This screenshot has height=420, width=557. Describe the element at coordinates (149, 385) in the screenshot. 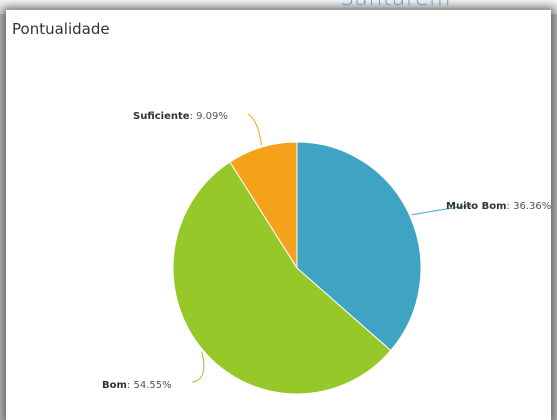

I see `data-label-value: : 54.55%` at that location.